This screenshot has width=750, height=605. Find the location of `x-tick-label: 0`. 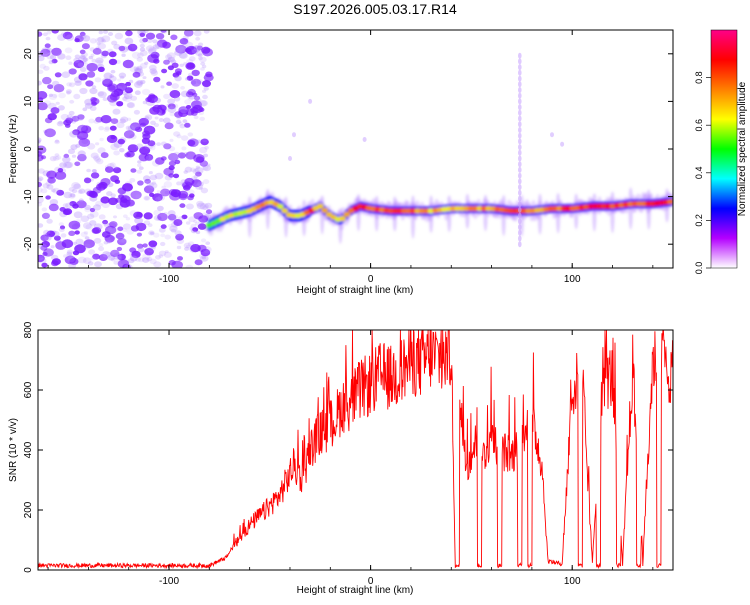

x-tick-label: 0 is located at coordinates (371, 581).